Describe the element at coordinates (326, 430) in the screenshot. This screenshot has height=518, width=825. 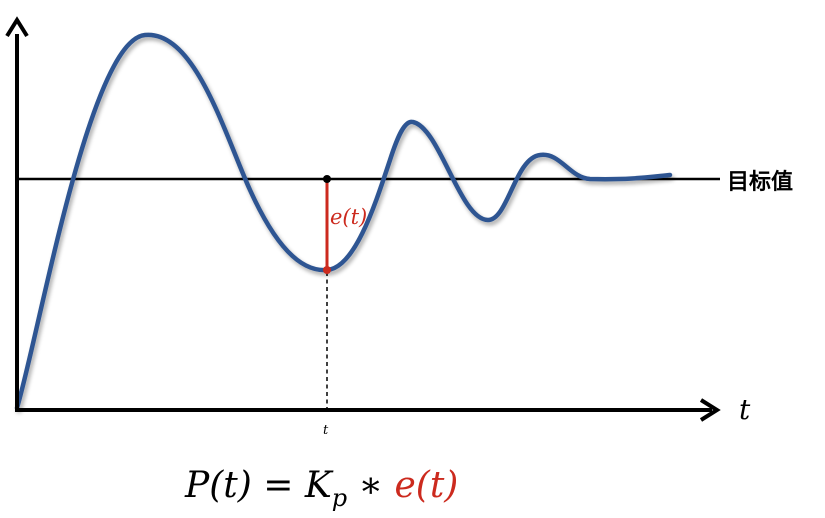
I see `tick-label-t: t` at that location.